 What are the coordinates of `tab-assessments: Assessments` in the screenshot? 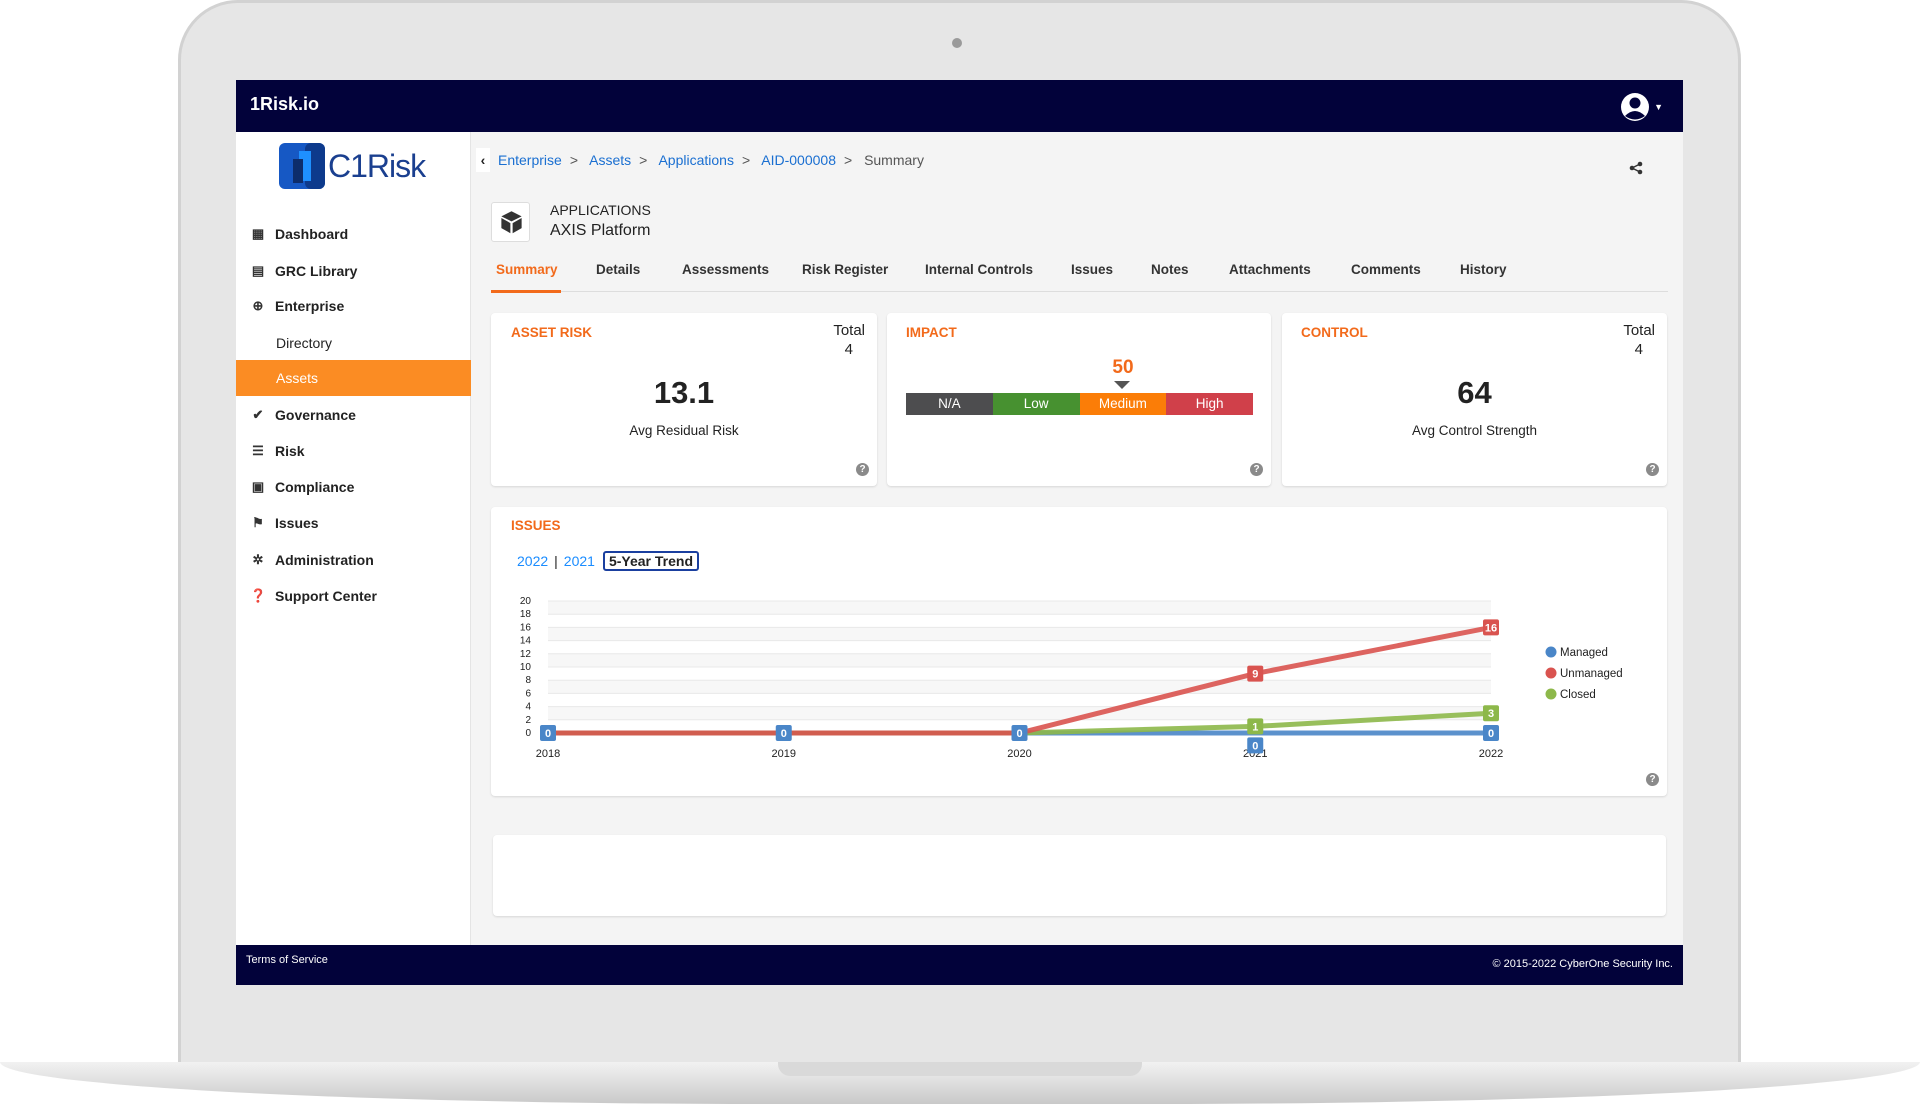 It's located at (726, 269).